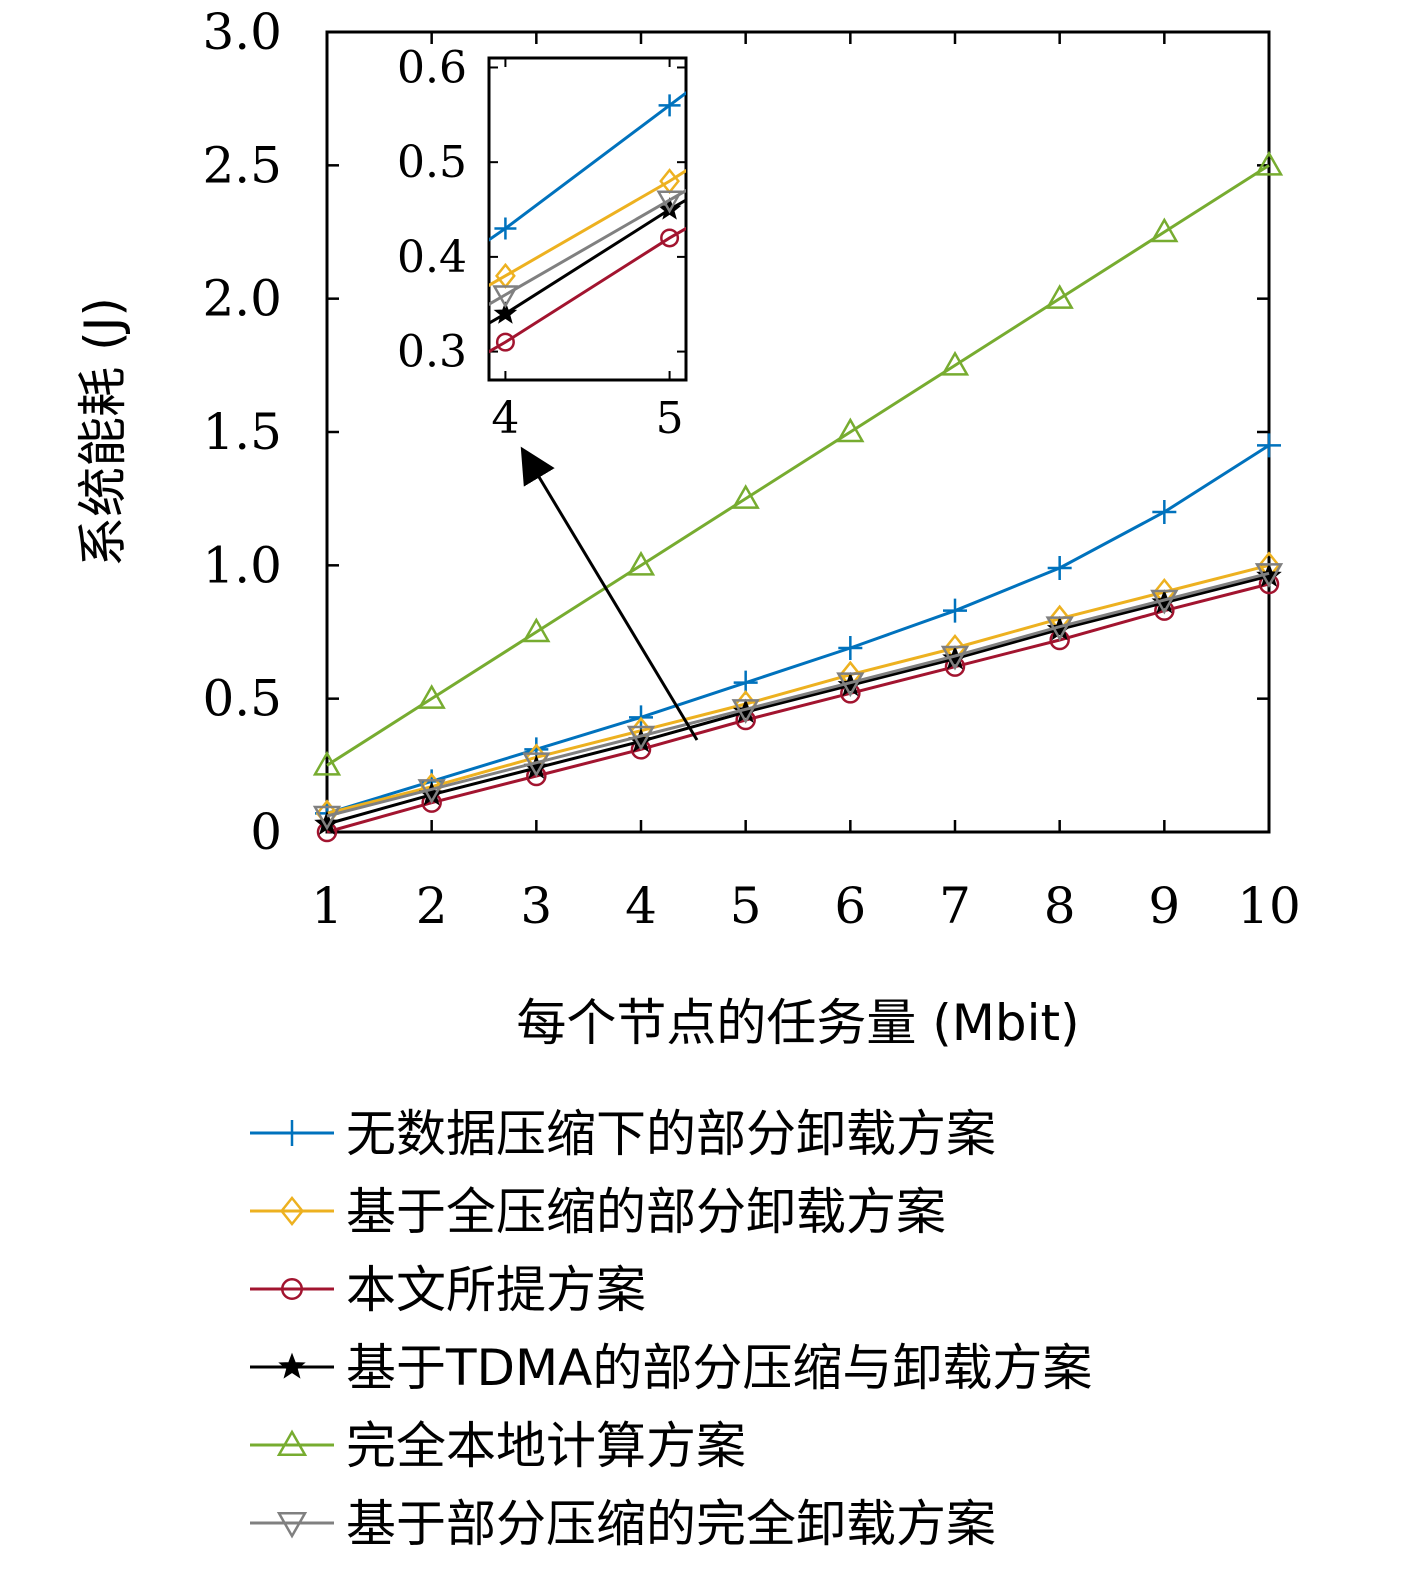 The image size is (1417, 1575). Describe the element at coordinates (746, 906) in the screenshot. I see `x-tick-label: 5` at that location.